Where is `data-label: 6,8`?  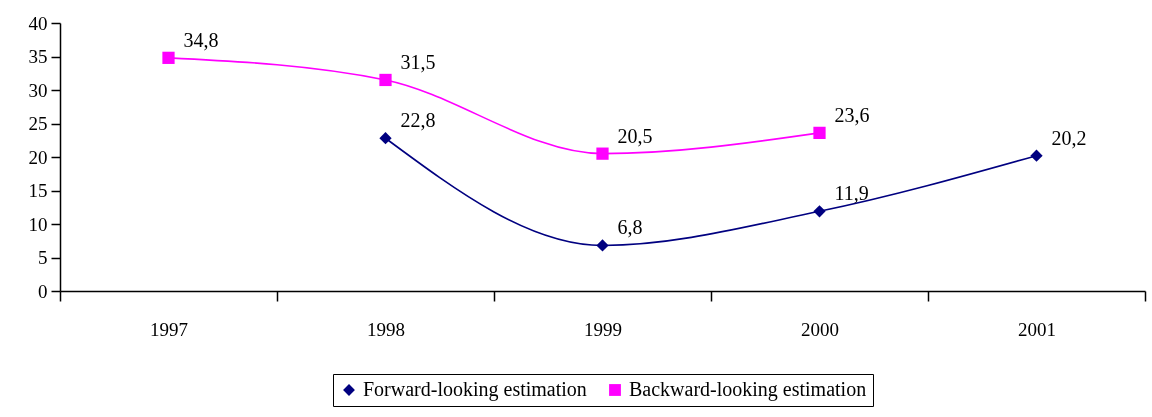
data-label: 6,8 is located at coordinates (630, 227).